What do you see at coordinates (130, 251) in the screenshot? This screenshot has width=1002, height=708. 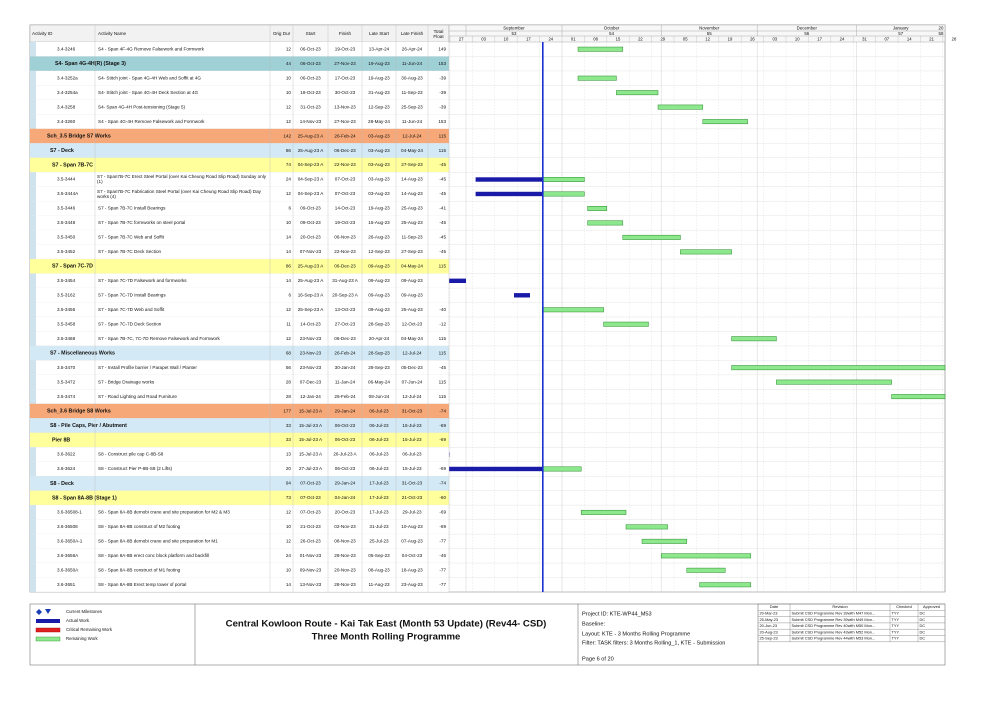 I see `activity-name: S7 - Span 7B-7C Deck Section` at bounding box center [130, 251].